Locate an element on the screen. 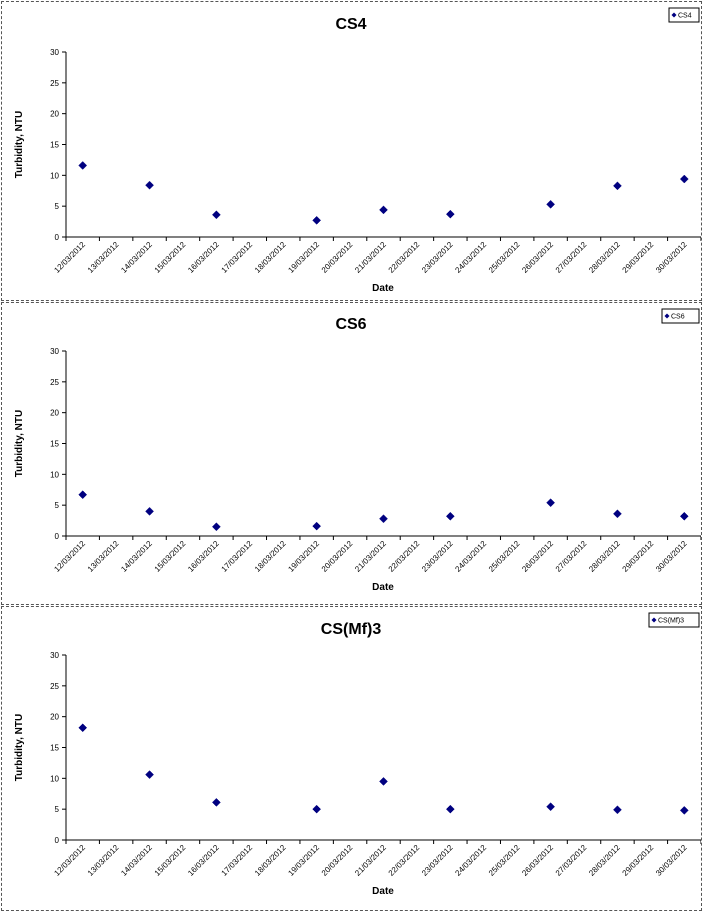 The image size is (704, 913). legend-label: CS(Mf)3 is located at coordinates (671, 621).